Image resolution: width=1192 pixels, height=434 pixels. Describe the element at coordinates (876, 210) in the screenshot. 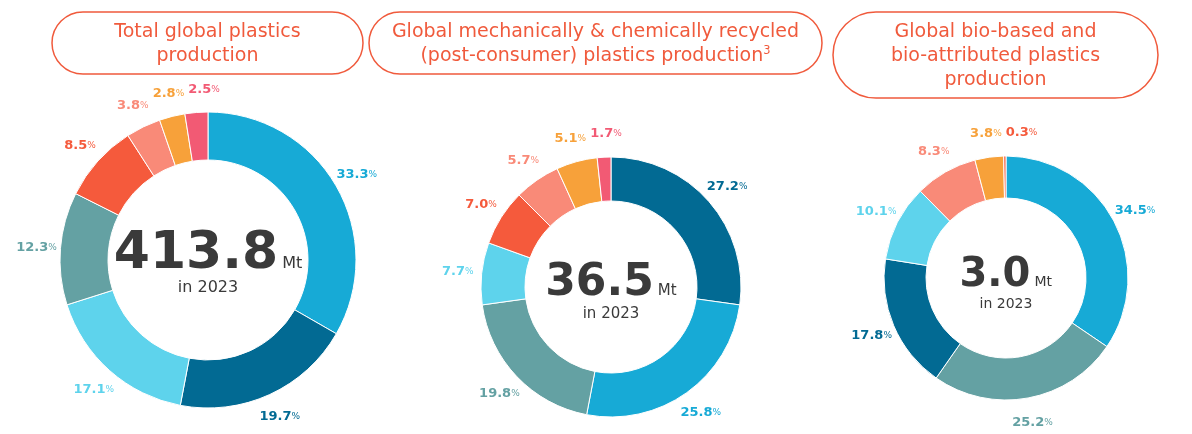

I see `data-label: 10.1%` at that location.